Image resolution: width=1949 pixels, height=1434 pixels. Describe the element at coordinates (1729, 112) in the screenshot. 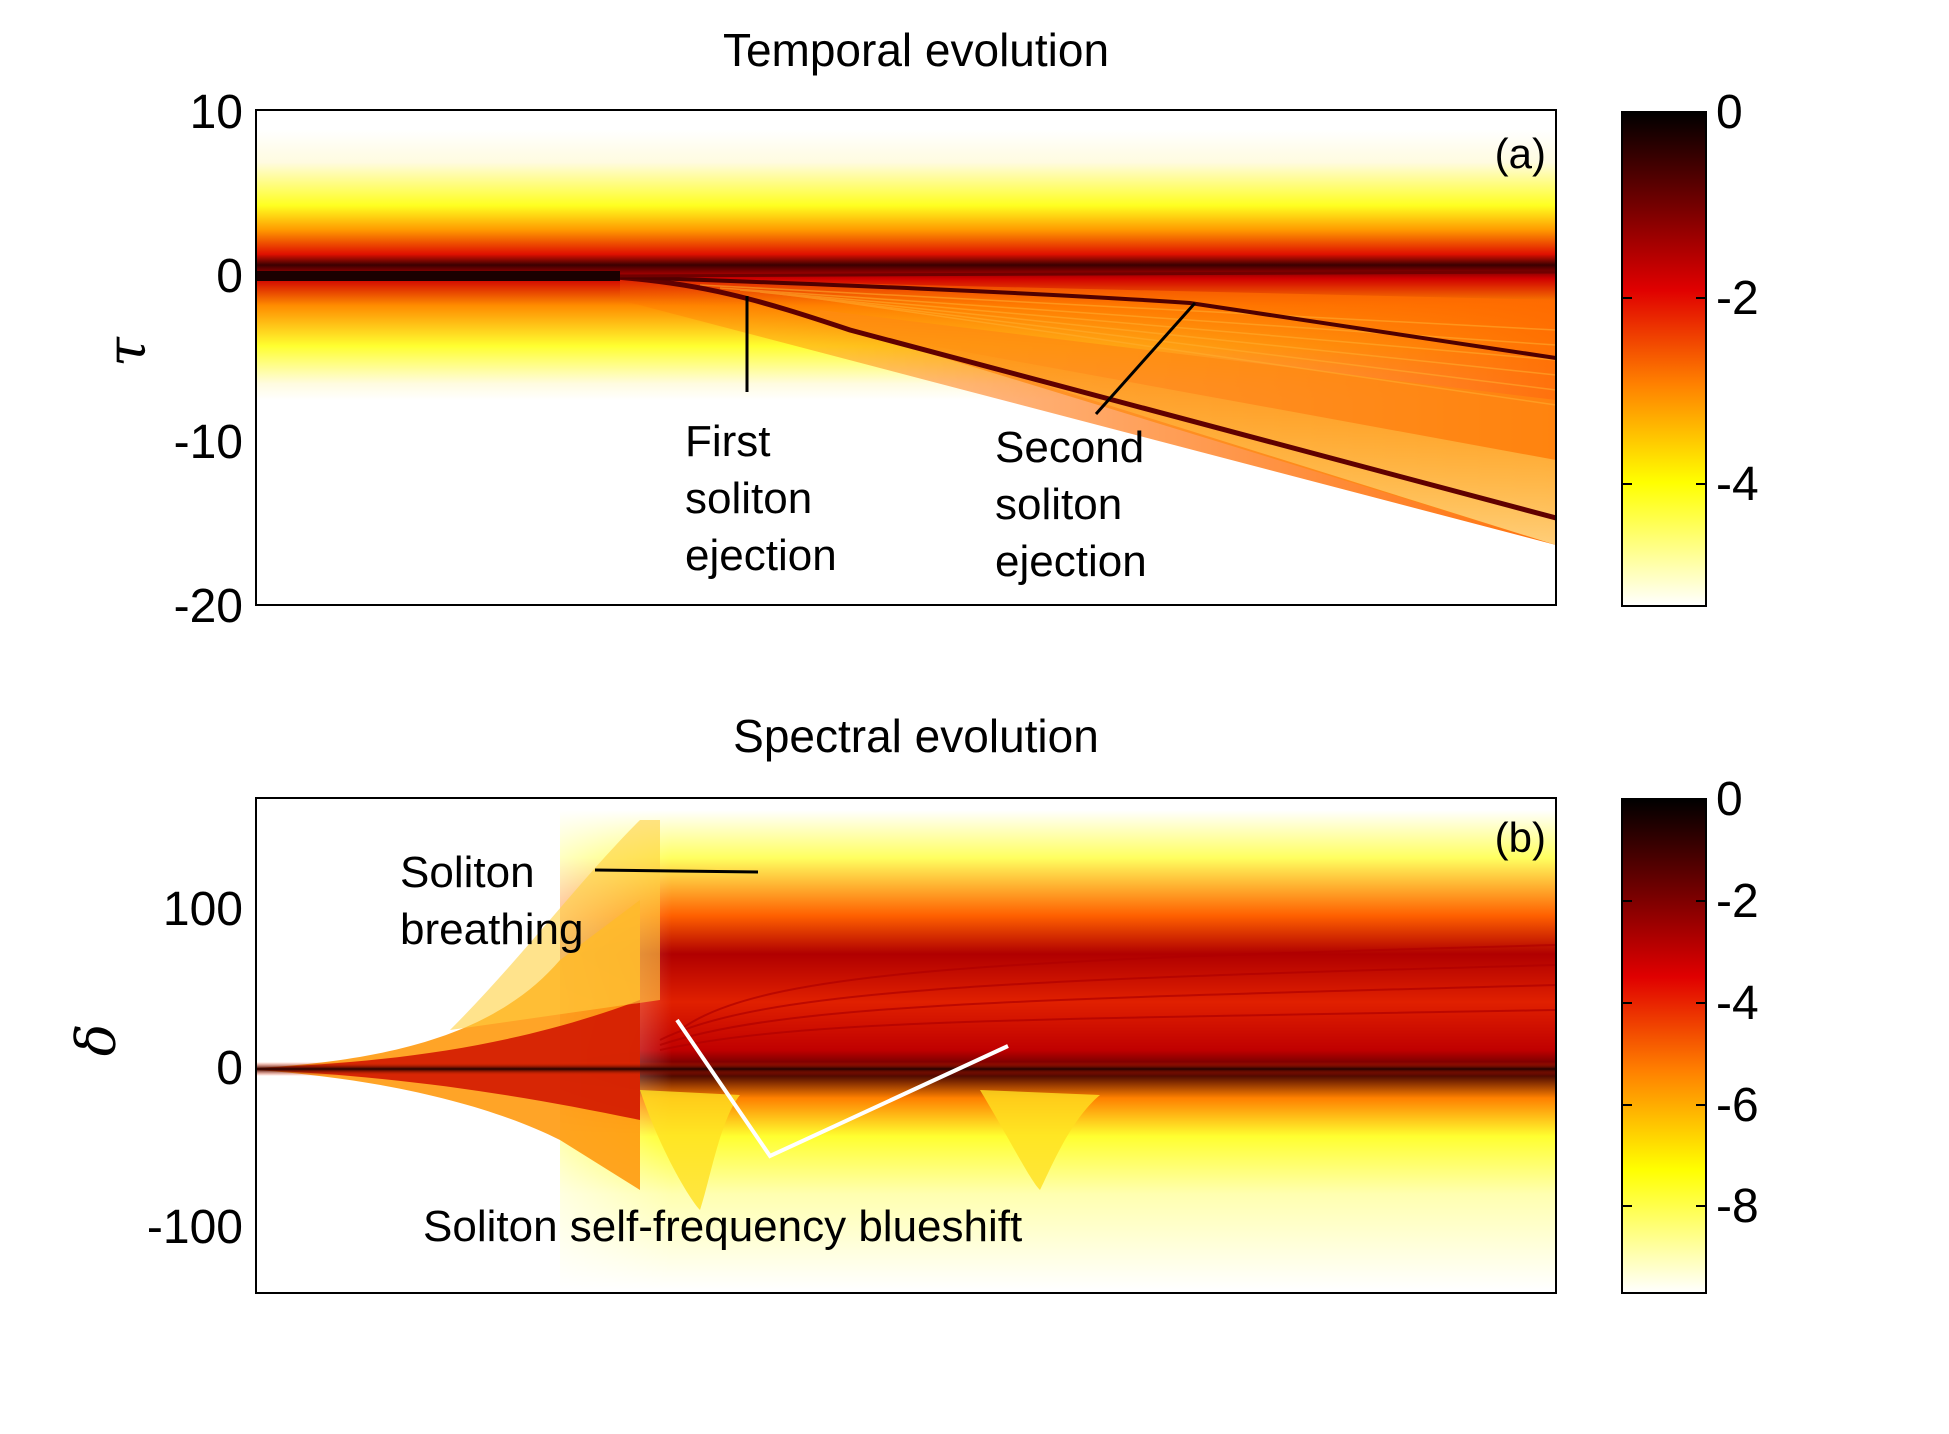

I see `cbar-a-tick-0: 0` at that location.